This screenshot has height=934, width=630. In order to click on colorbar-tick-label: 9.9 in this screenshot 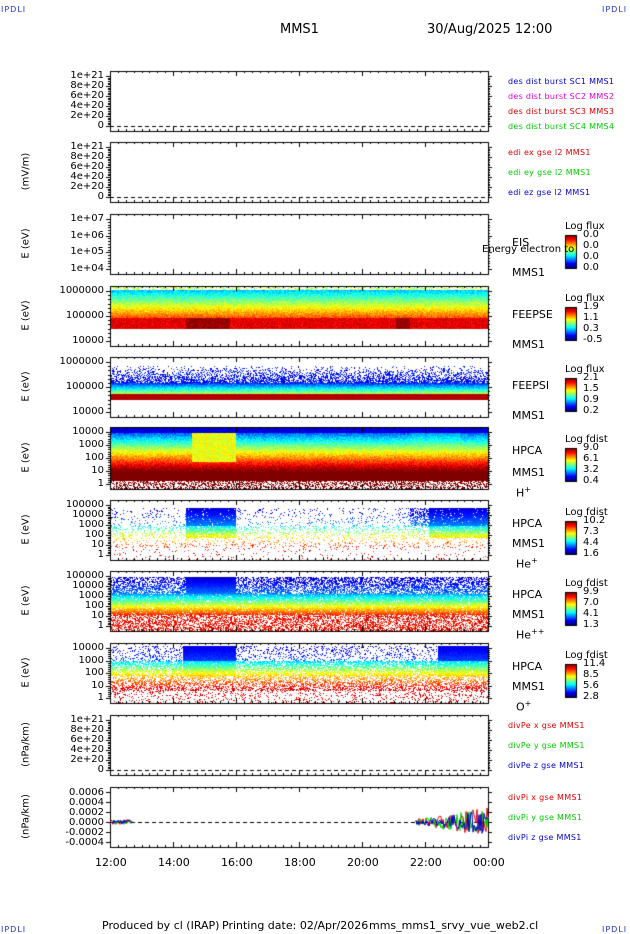, I will do `click(591, 591)`.